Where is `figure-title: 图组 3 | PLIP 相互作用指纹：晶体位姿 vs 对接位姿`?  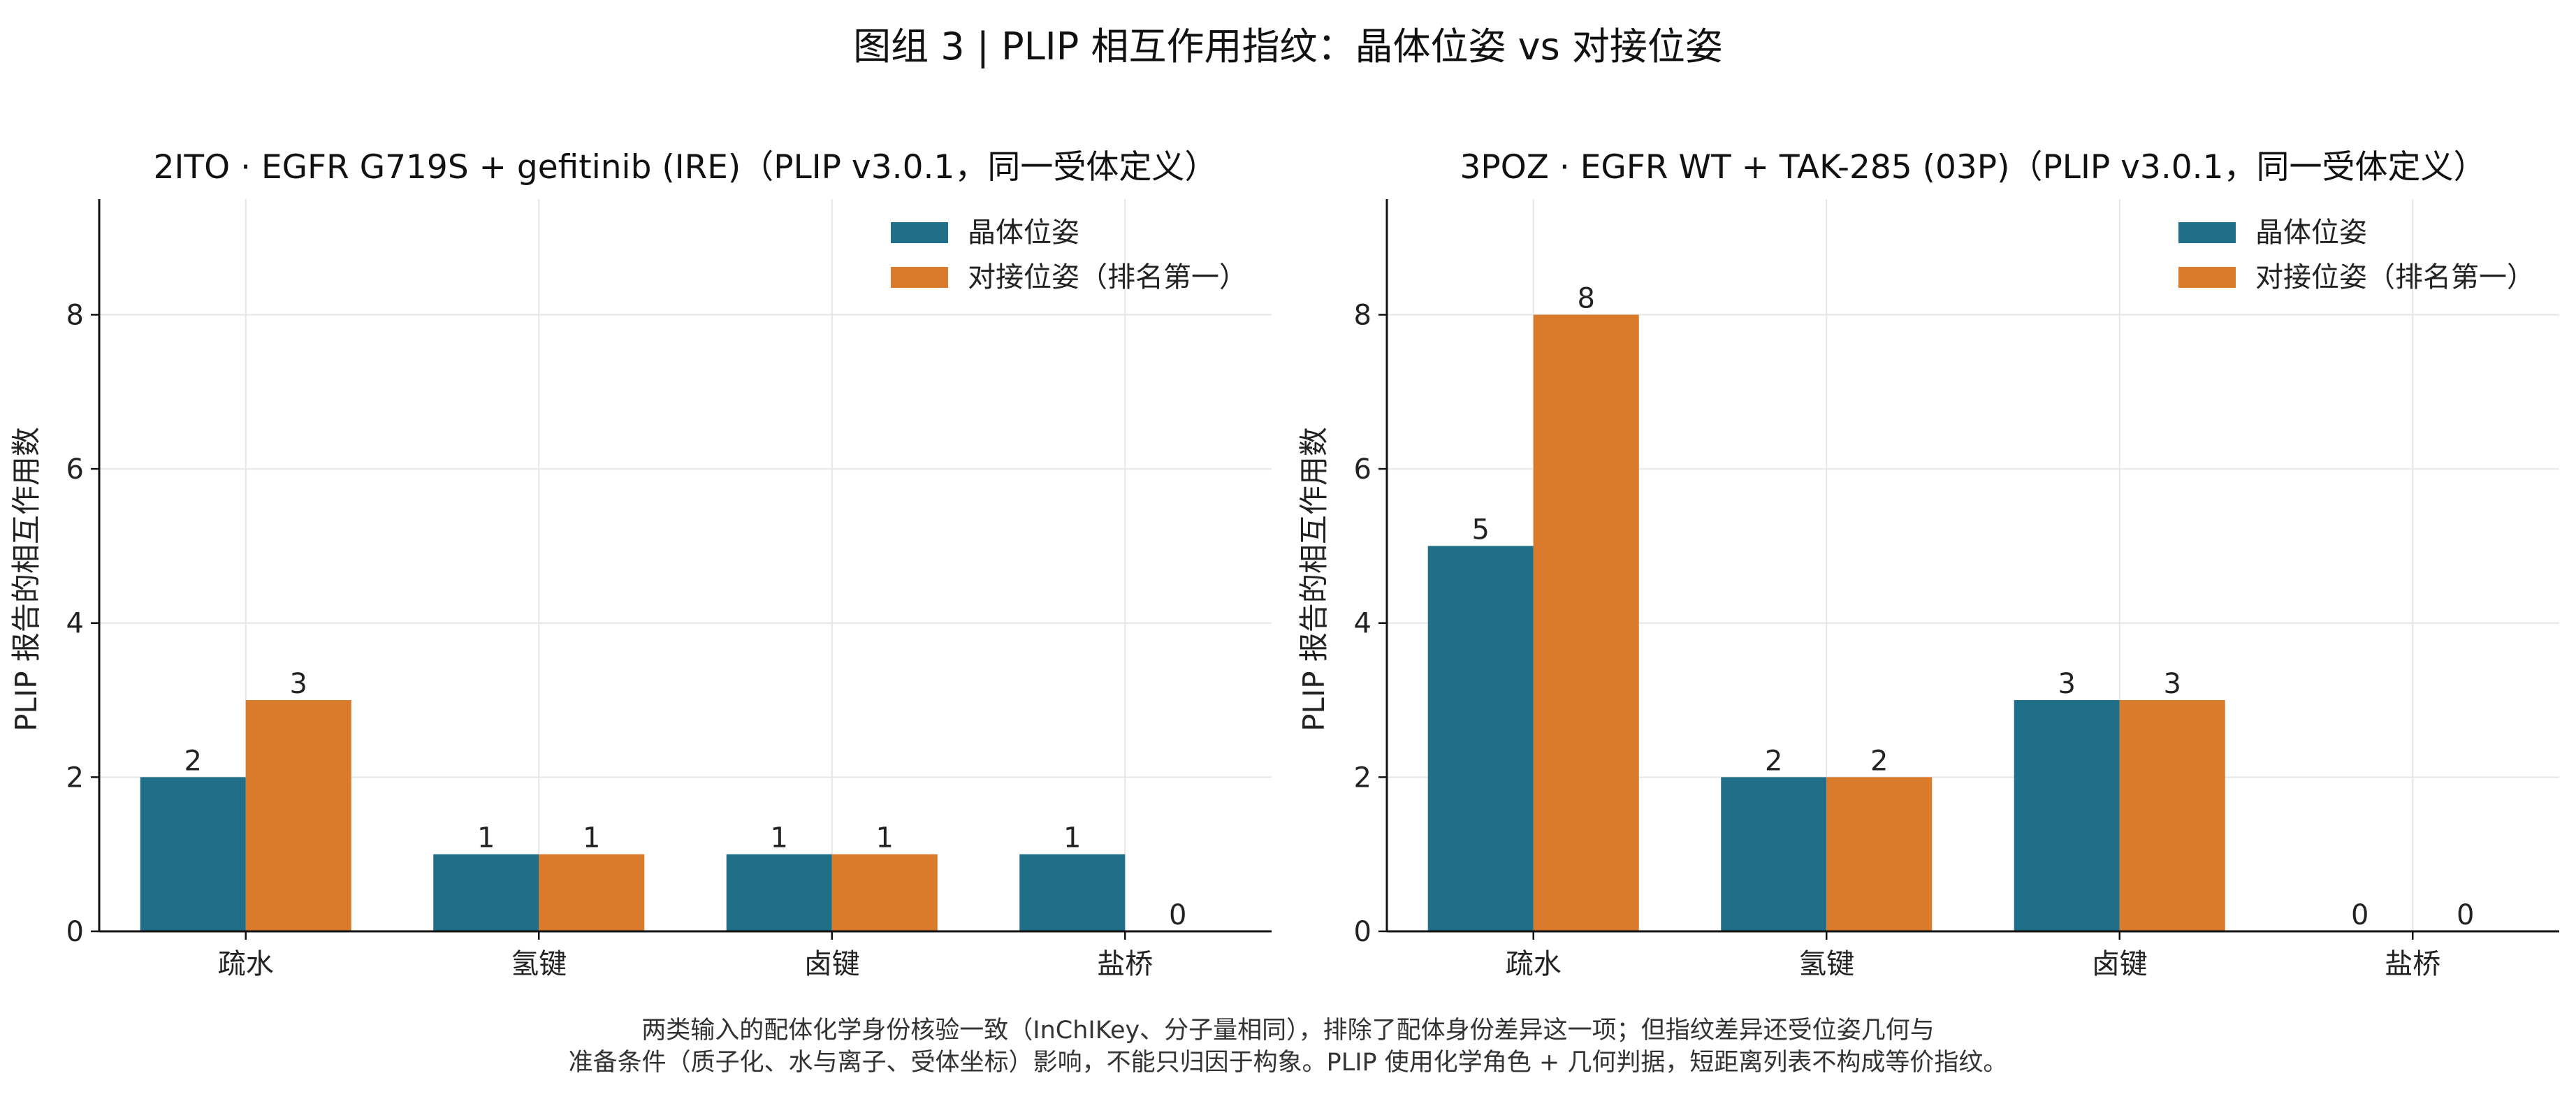
figure-title: 图组 3 | PLIP 相互作用指纹：晶体位姿 vs 对接位姿 is located at coordinates (1288, 46).